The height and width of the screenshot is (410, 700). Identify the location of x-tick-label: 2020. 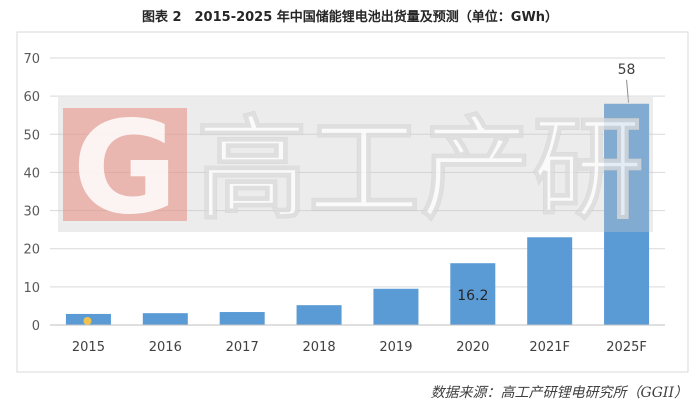
(472, 347).